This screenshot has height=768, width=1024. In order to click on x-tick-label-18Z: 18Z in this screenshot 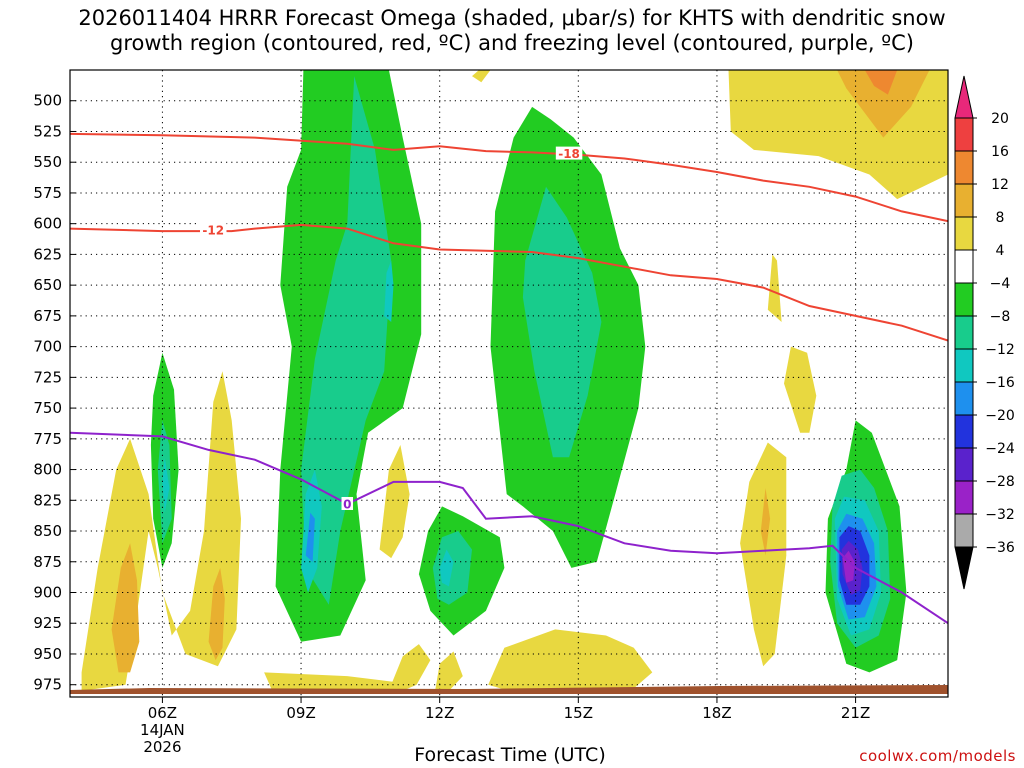, I will do `click(716, 713)`.